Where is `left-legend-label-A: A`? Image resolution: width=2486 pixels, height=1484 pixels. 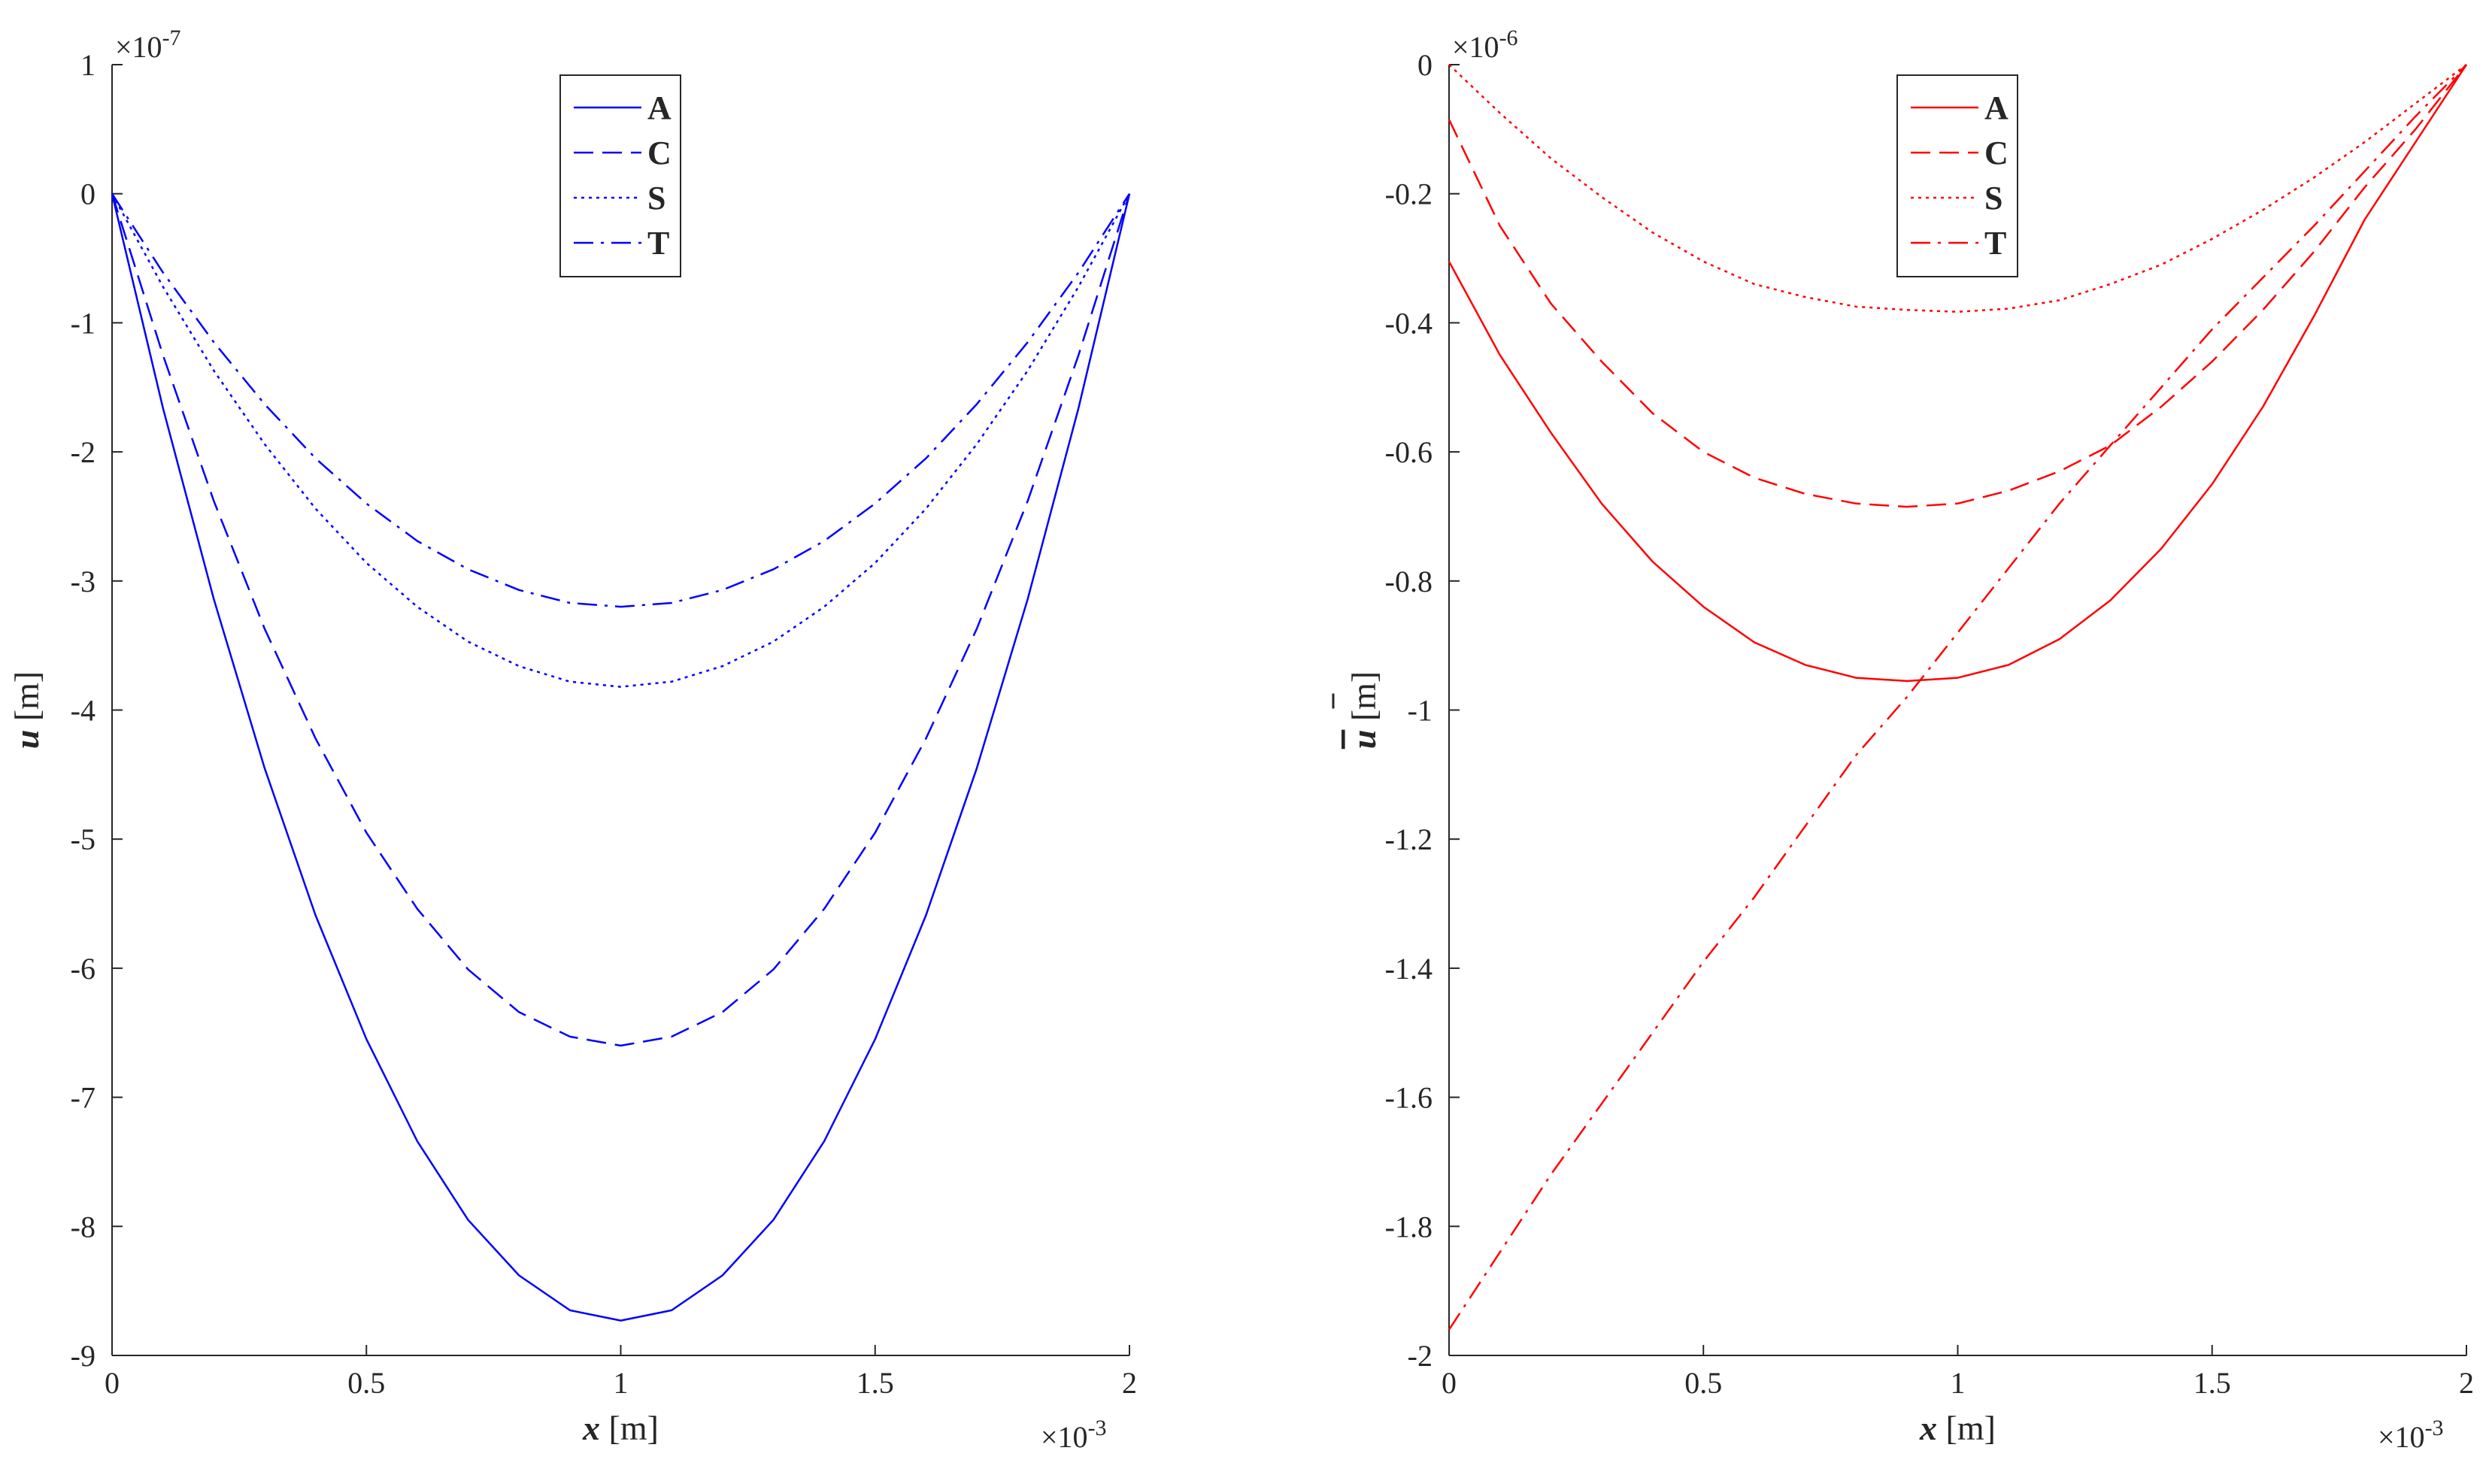 left-legend-label-A: A is located at coordinates (659, 107).